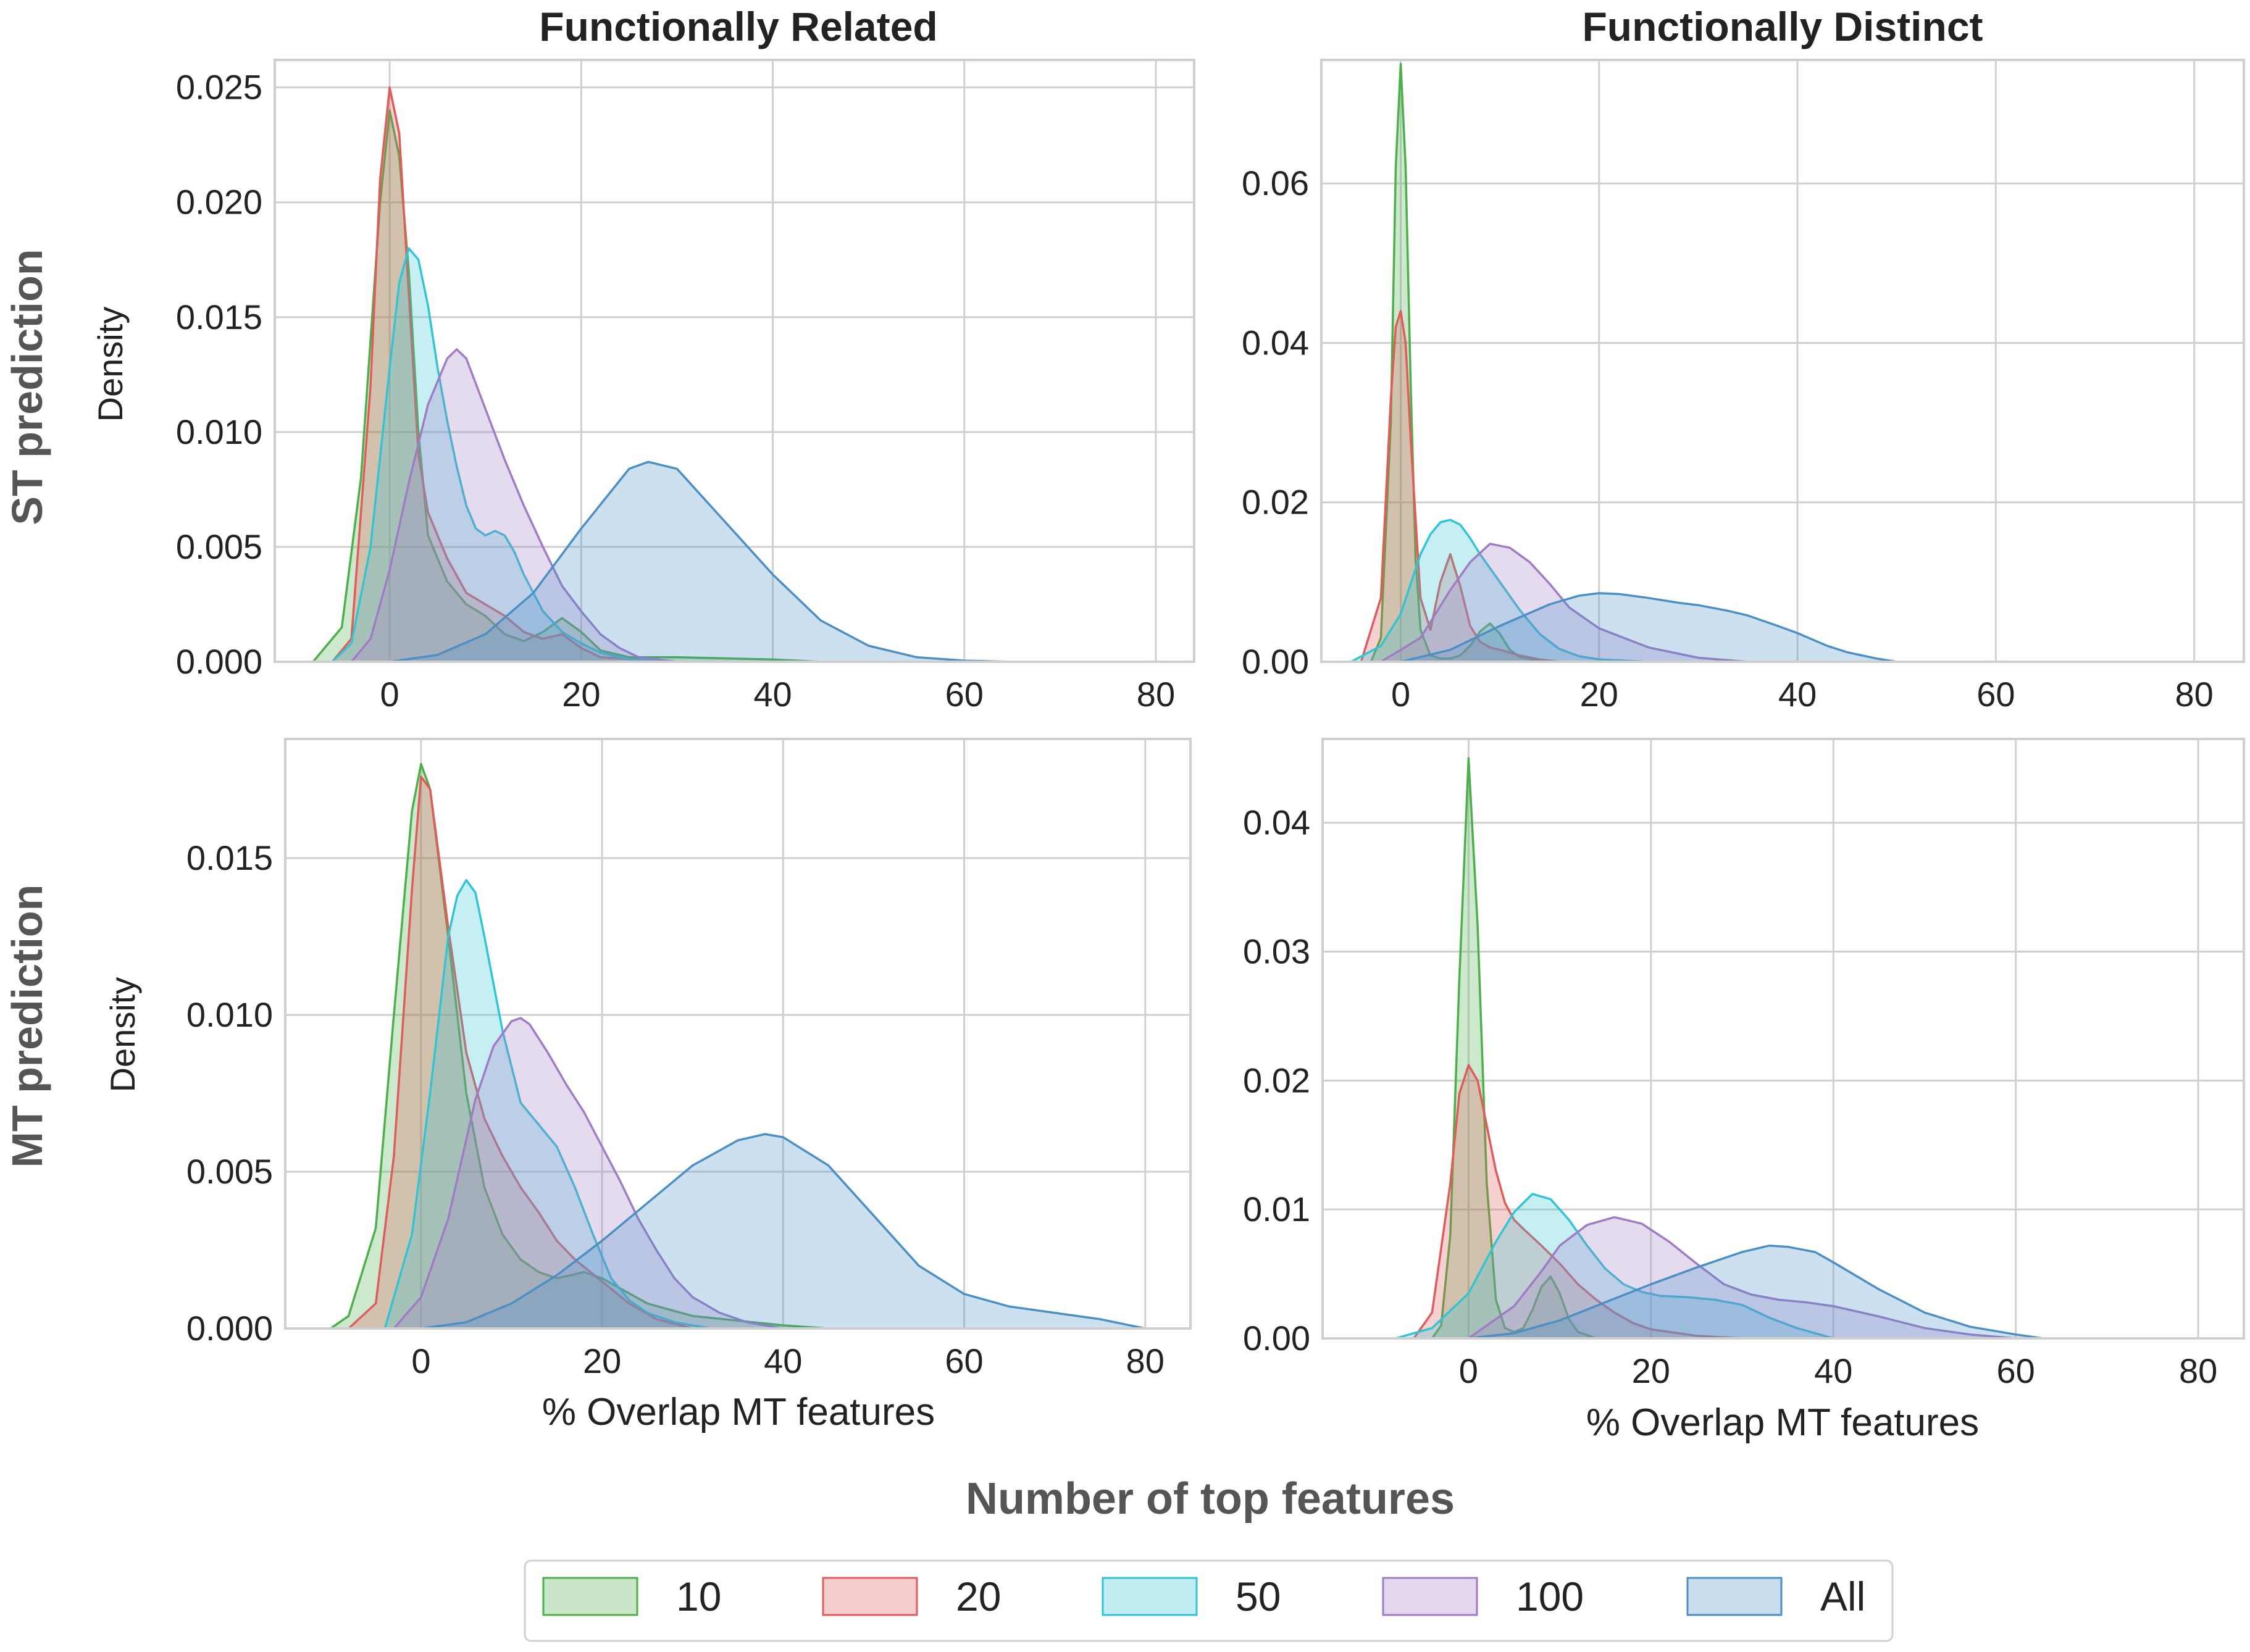 This screenshot has width=2250, height=1652. Describe the element at coordinates (698, 1597) in the screenshot. I see `legend-label-10: 10` at that location.